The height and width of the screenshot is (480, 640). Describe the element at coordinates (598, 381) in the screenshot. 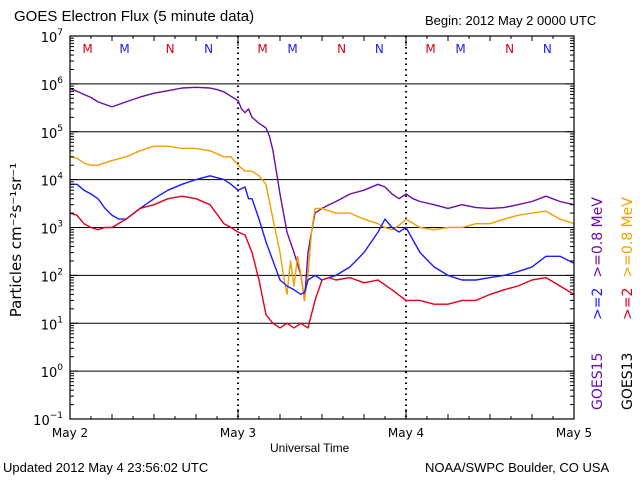

I see `legend-satellite-goes15: GOES15` at that location.